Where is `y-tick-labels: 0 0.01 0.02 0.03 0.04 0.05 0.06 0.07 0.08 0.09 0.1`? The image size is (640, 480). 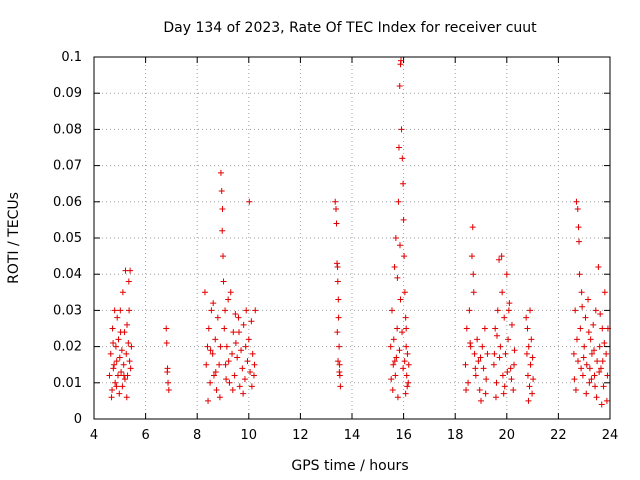
y-tick-labels: 0 0.01 0.02 0.03 0.04 0.05 0.06 0.07 0.08 0.09 0.1 is located at coordinates (67, 238).